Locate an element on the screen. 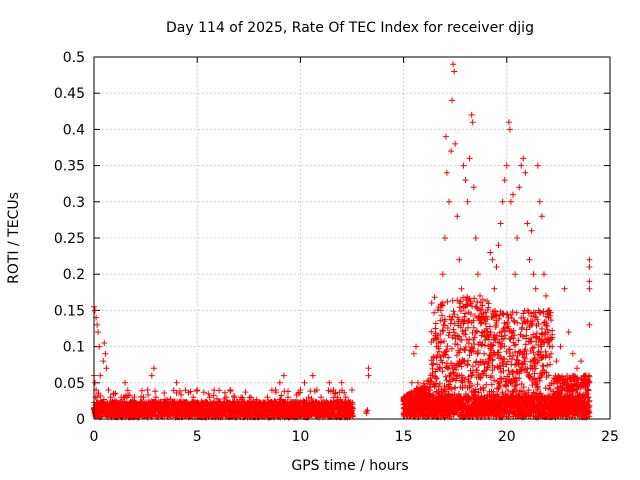 The image size is (640, 480). x-axis-title: GPS time / hours is located at coordinates (349, 466).